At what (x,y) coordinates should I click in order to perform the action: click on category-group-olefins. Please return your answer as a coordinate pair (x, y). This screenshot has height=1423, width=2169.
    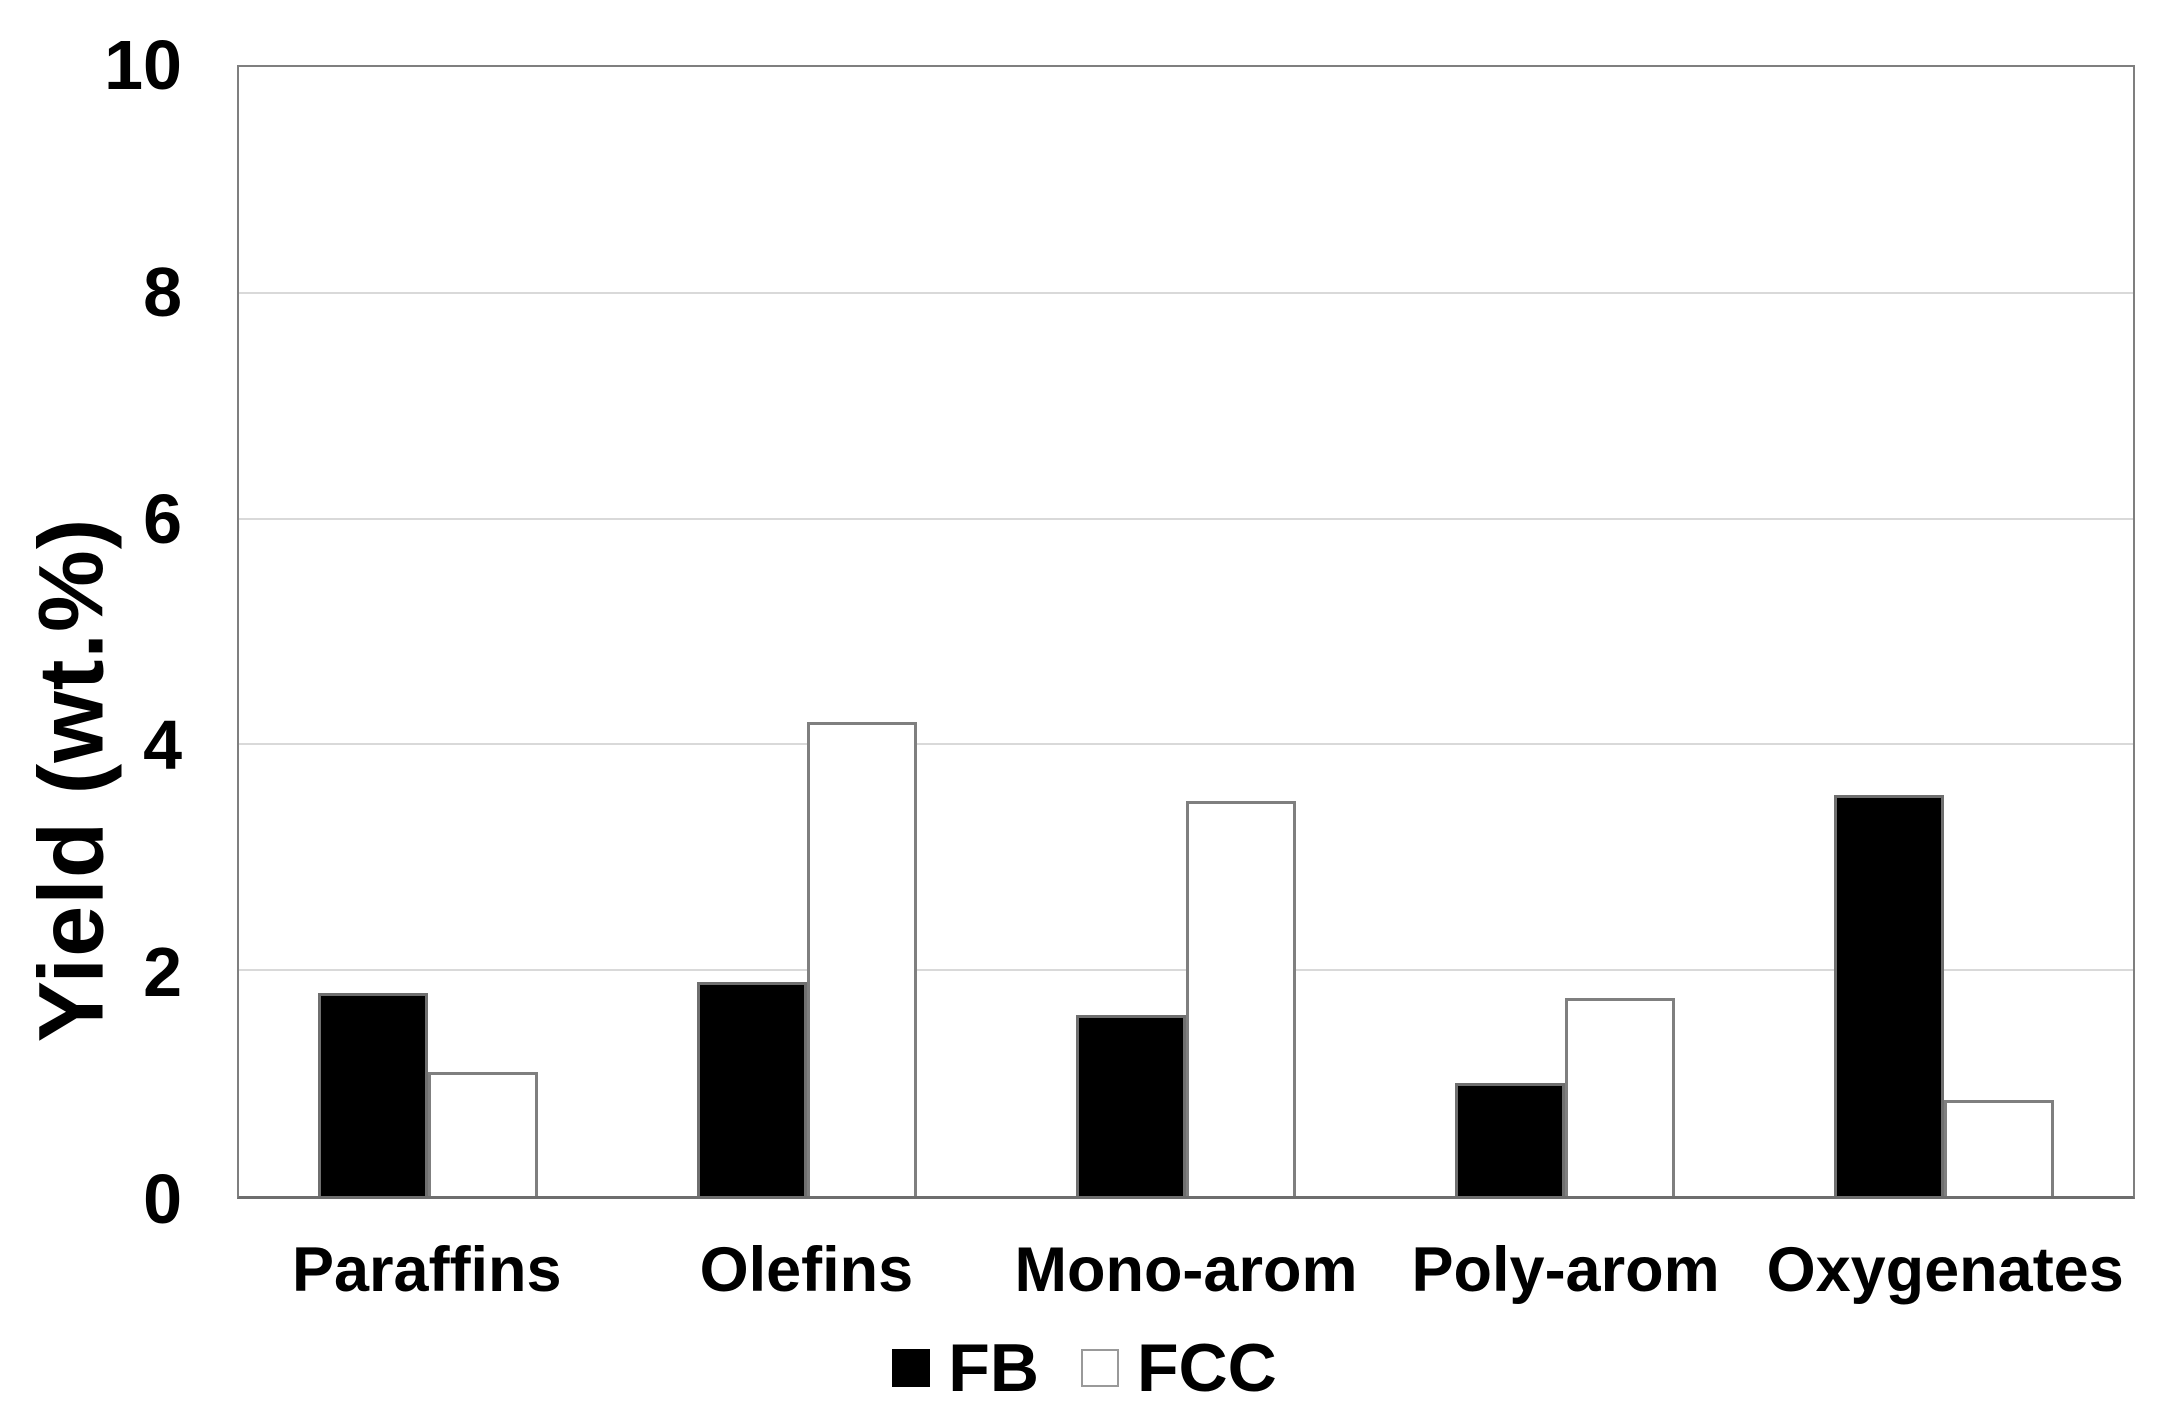
    Looking at the image, I should click on (807, 631).